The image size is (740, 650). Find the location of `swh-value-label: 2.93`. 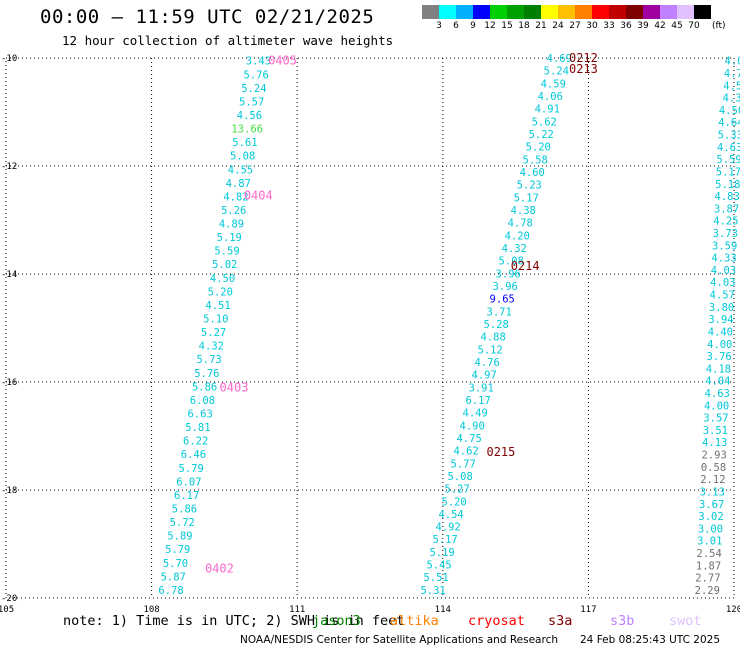

swh-value-label: 2.93 is located at coordinates (713, 456).